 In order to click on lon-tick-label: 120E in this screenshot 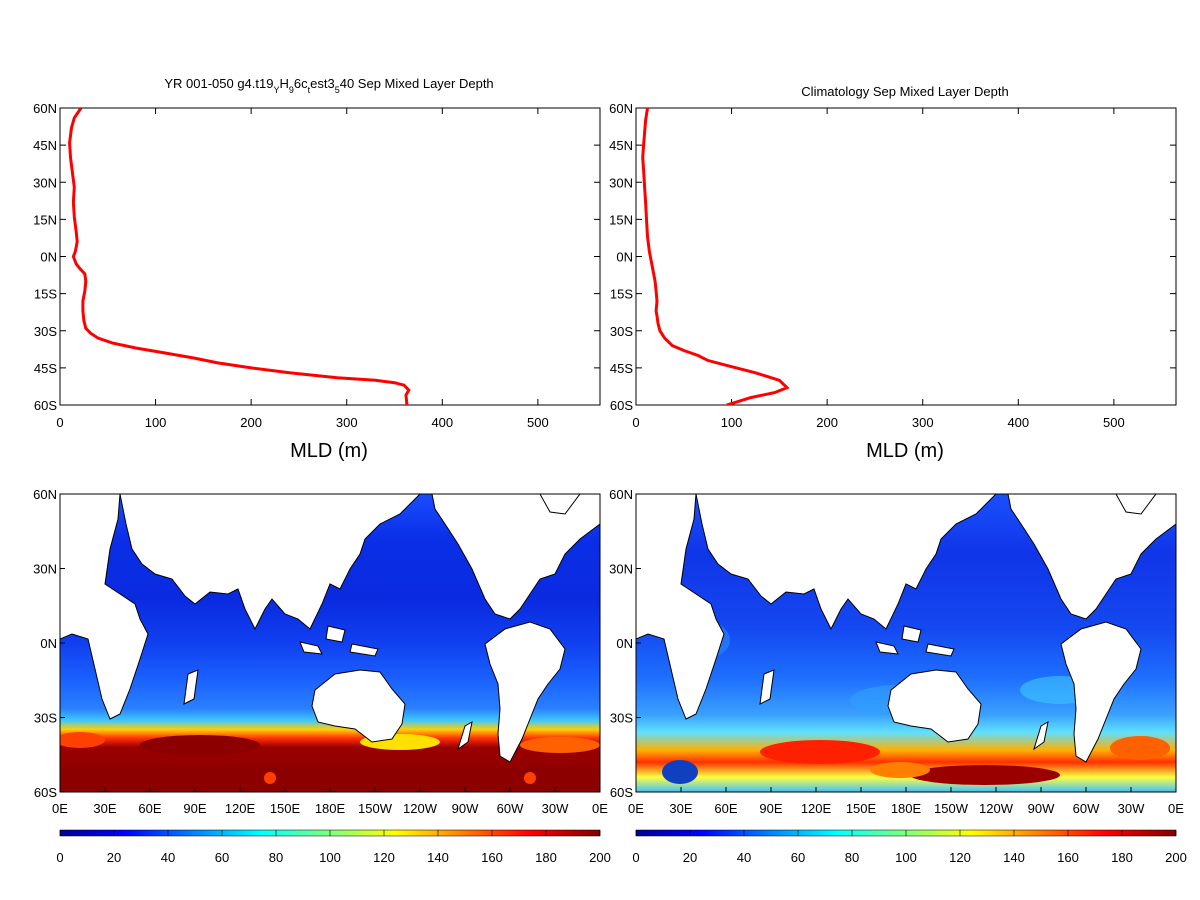, I will do `click(816, 808)`.